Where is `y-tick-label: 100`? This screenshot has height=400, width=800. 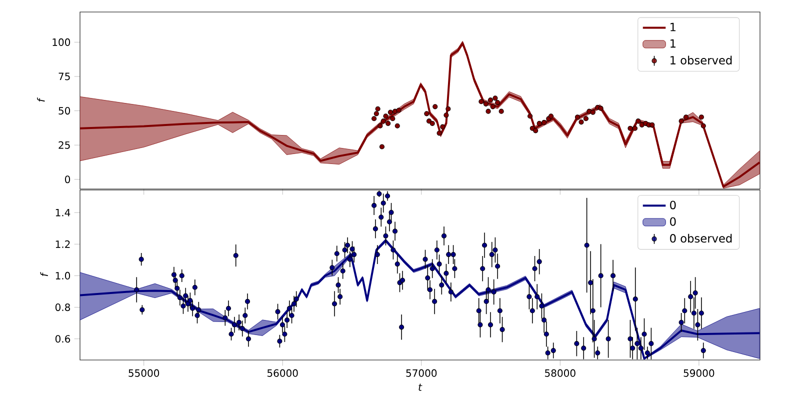 y-tick-label: 100 is located at coordinates (61, 42).